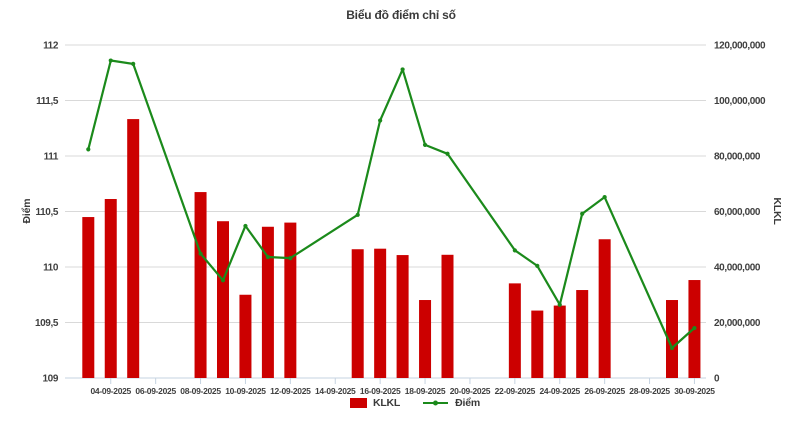  I want to click on bar-23-09-2025, so click(537, 344).